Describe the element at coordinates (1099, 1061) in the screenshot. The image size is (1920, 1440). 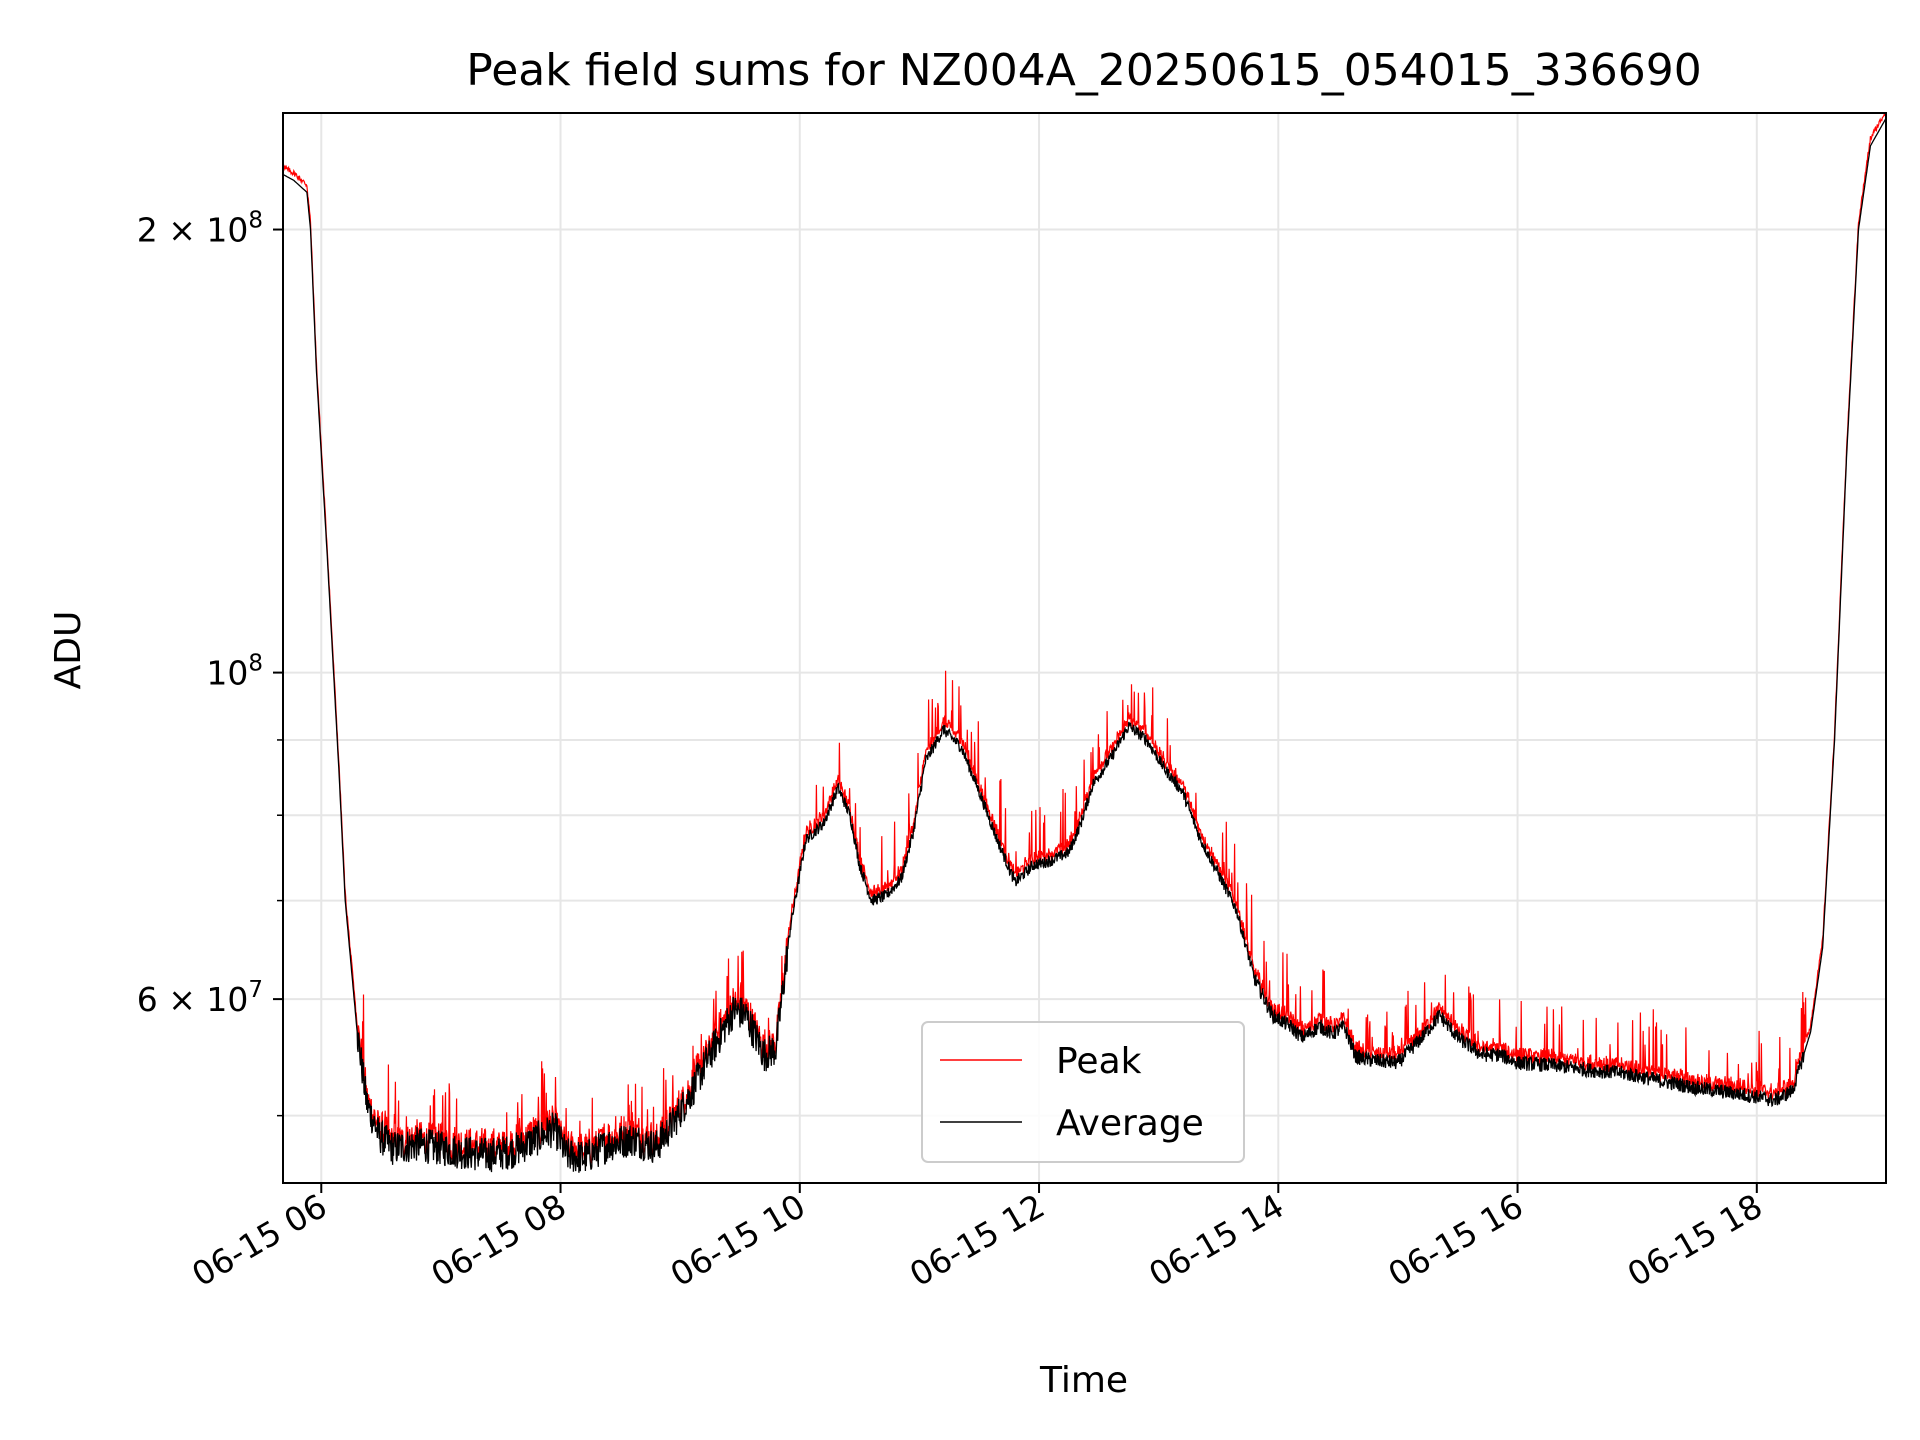
I see `legend-label-peak: Peak` at that location.